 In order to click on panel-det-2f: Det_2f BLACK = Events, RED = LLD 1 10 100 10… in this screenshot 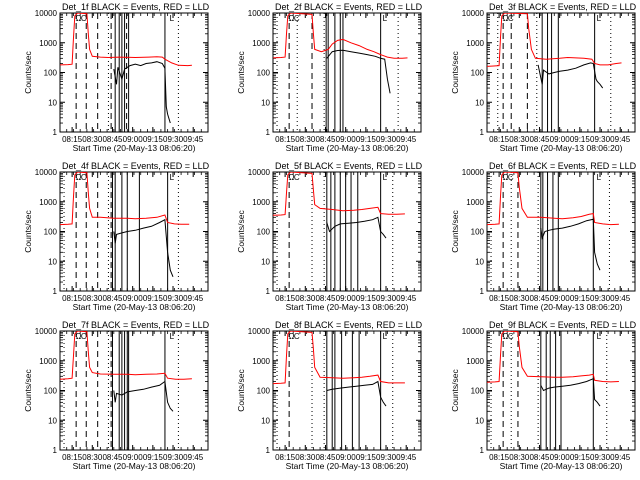, I will do `click(329, 77)`.